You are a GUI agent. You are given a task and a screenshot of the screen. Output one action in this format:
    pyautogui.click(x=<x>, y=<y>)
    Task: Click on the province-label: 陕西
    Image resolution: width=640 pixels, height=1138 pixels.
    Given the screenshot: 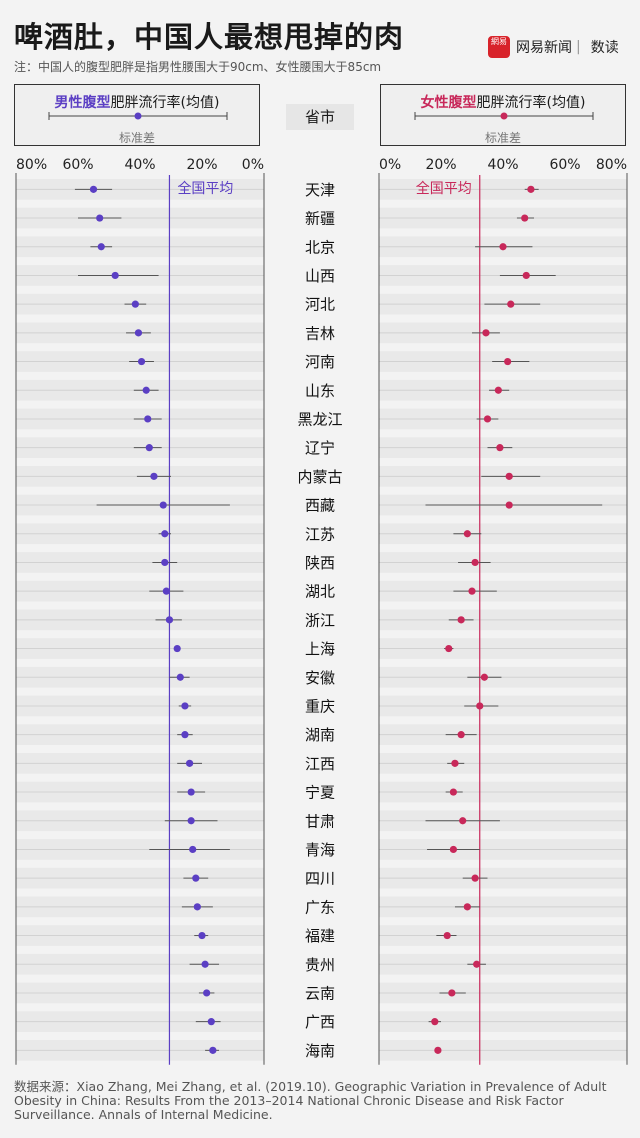 What is the action you would take?
    pyautogui.click(x=320, y=563)
    